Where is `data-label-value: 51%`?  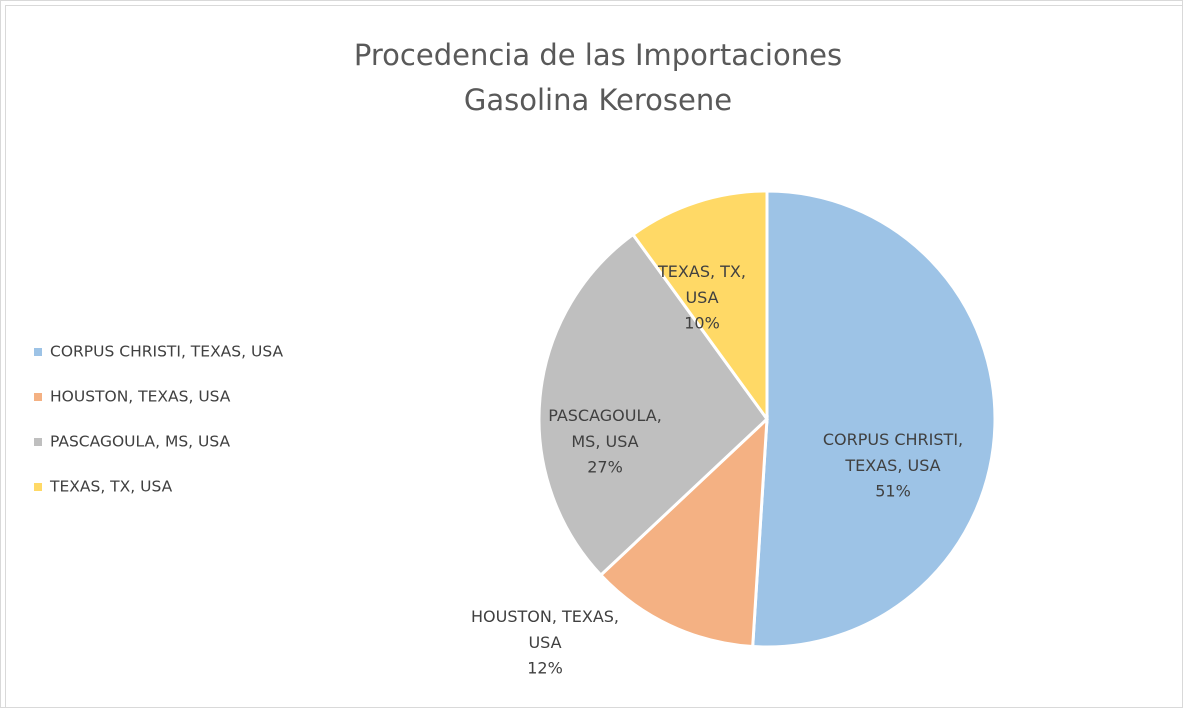 data-label-value: 51% is located at coordinates (893, 491).